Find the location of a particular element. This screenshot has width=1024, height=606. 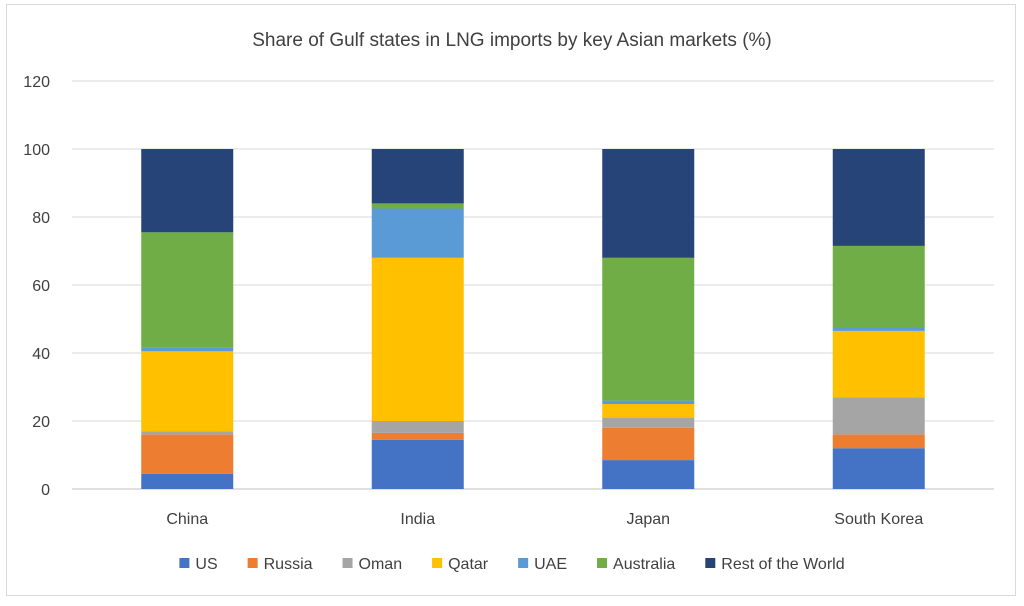

legend-label-australia: Australia is located at coordinates (644, 564).